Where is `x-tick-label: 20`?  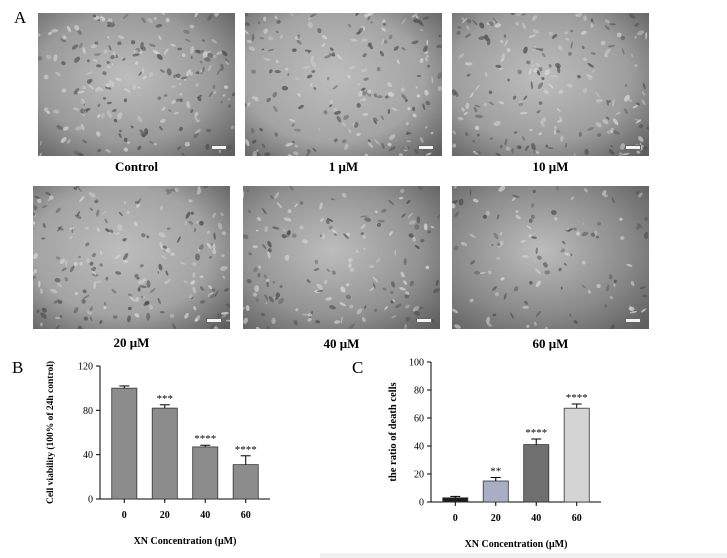 x-tick-label: 20 is located at coordinates (165, 515).